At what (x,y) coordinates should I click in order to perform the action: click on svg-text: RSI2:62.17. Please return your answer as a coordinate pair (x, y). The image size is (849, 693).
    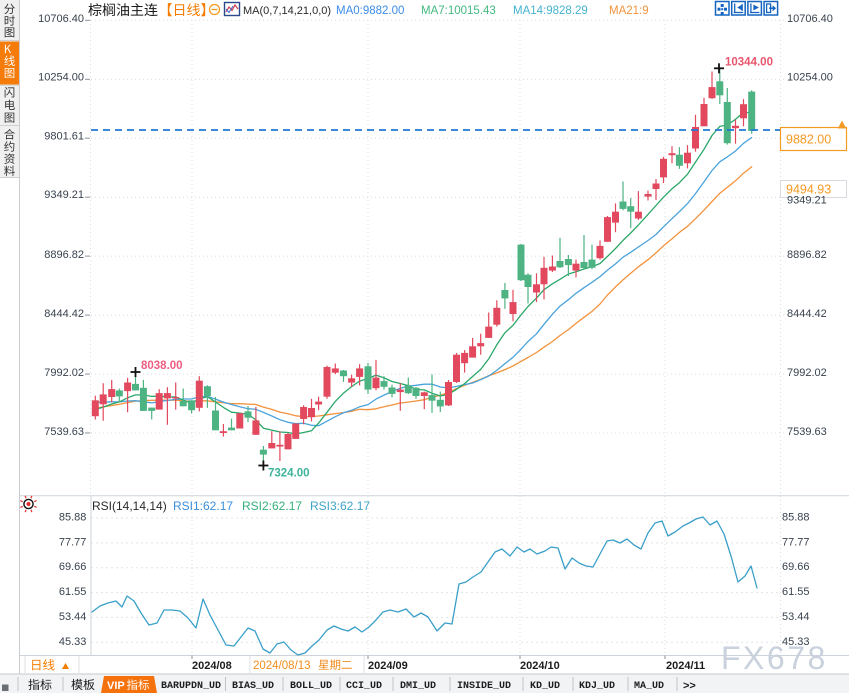
    Looking at the image, I should click on (272, 506).